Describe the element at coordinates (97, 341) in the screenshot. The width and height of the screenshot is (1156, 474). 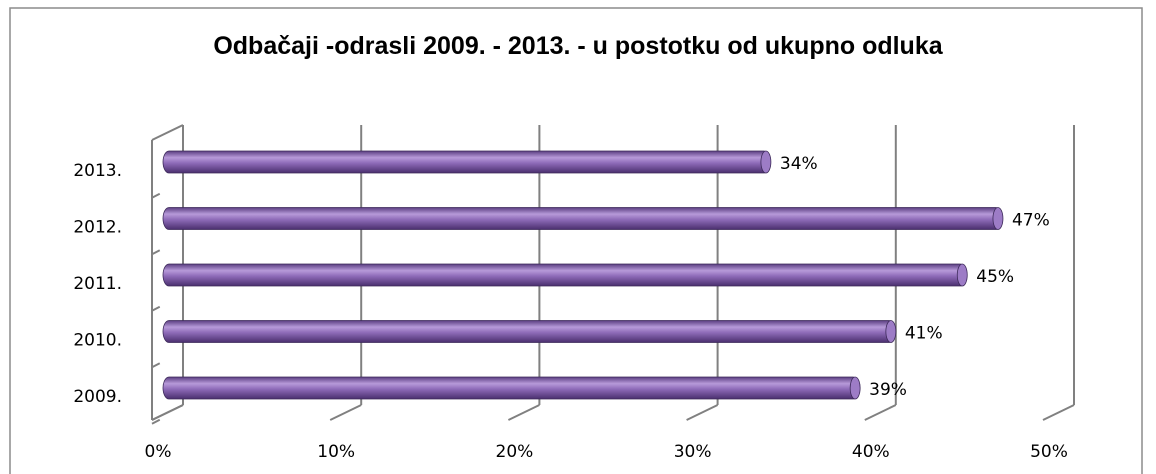
I see `y-tick-label: 2010.` at that location.